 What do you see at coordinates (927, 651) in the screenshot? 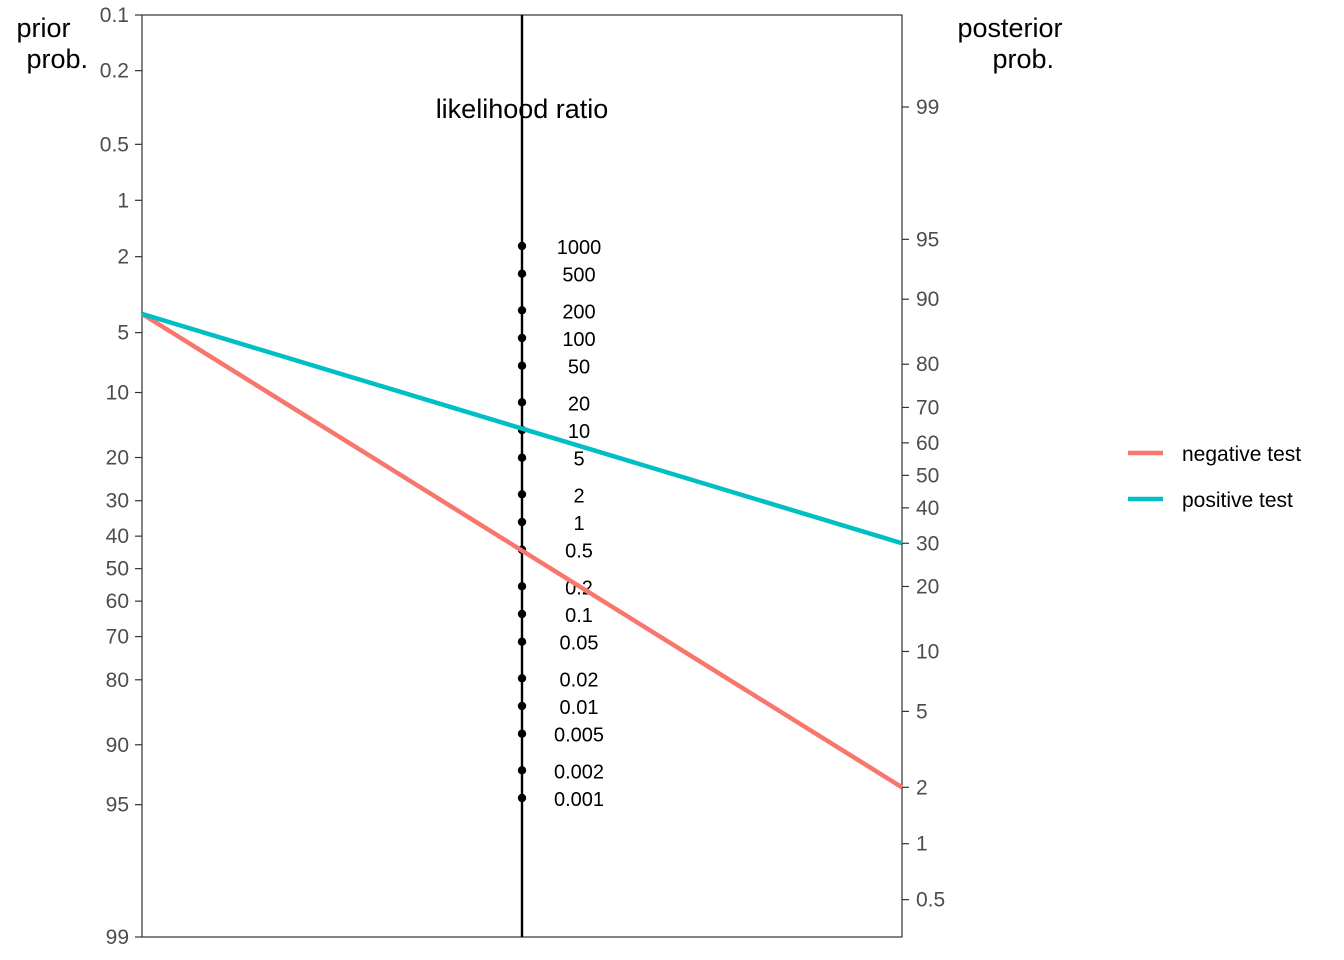
I see `right-axis-tick-label-10: 10` at bounding box center [927, 651].